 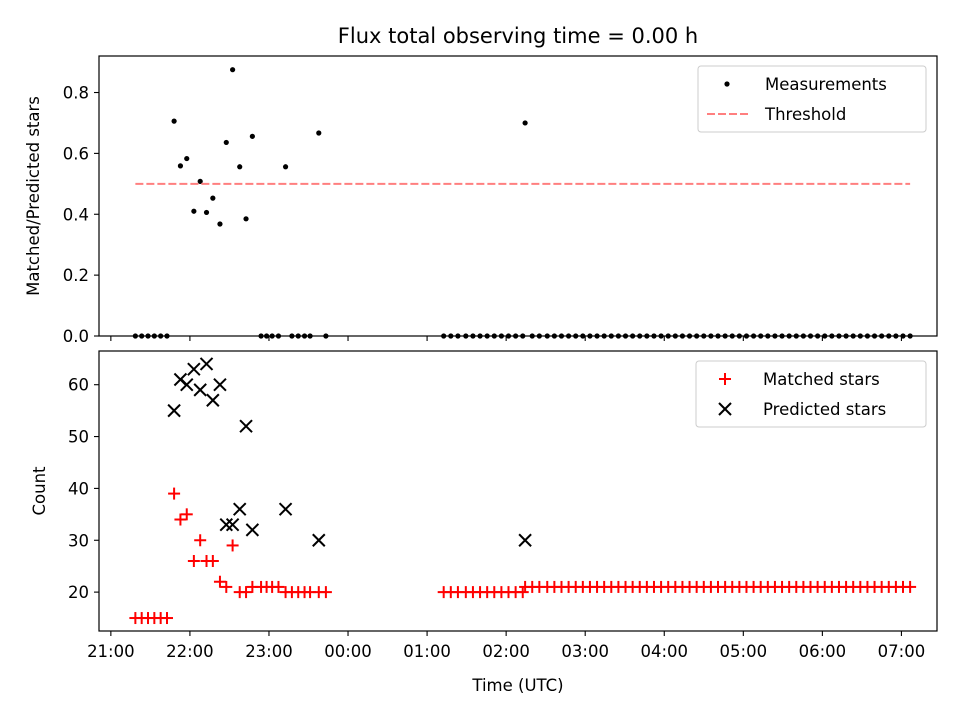 I want to click on x-tick-label: 05:00, so click(x=744, y=651).